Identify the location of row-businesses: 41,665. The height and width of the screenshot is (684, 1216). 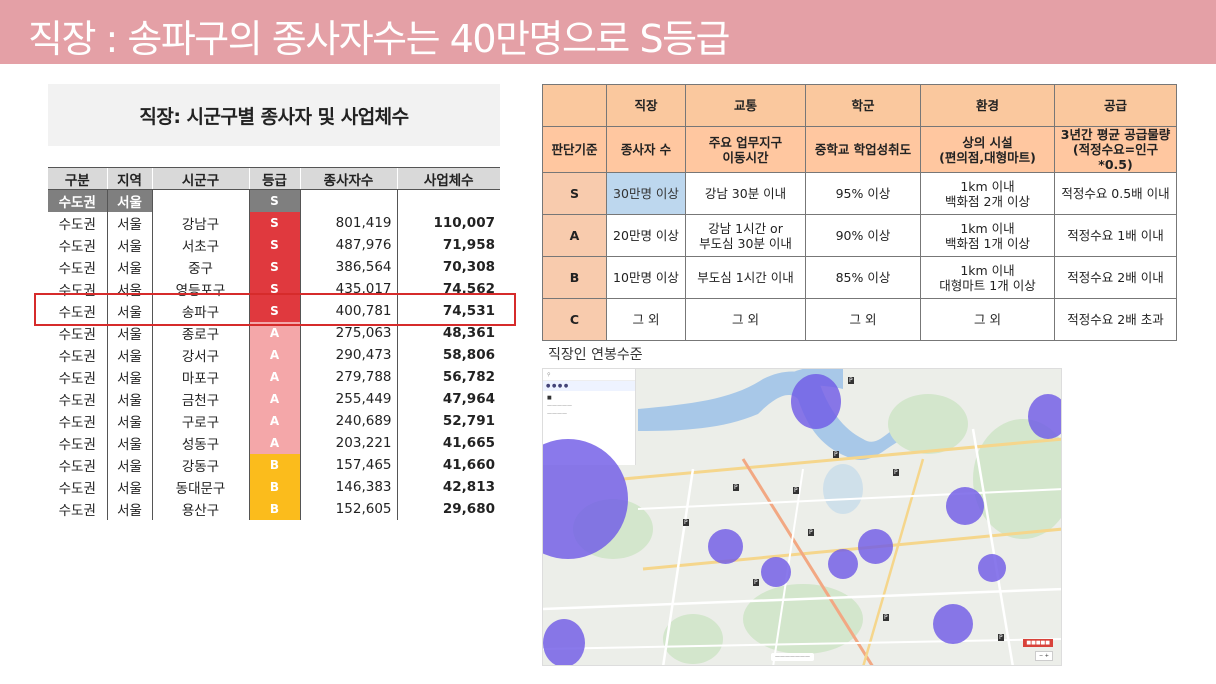
(448, 442).